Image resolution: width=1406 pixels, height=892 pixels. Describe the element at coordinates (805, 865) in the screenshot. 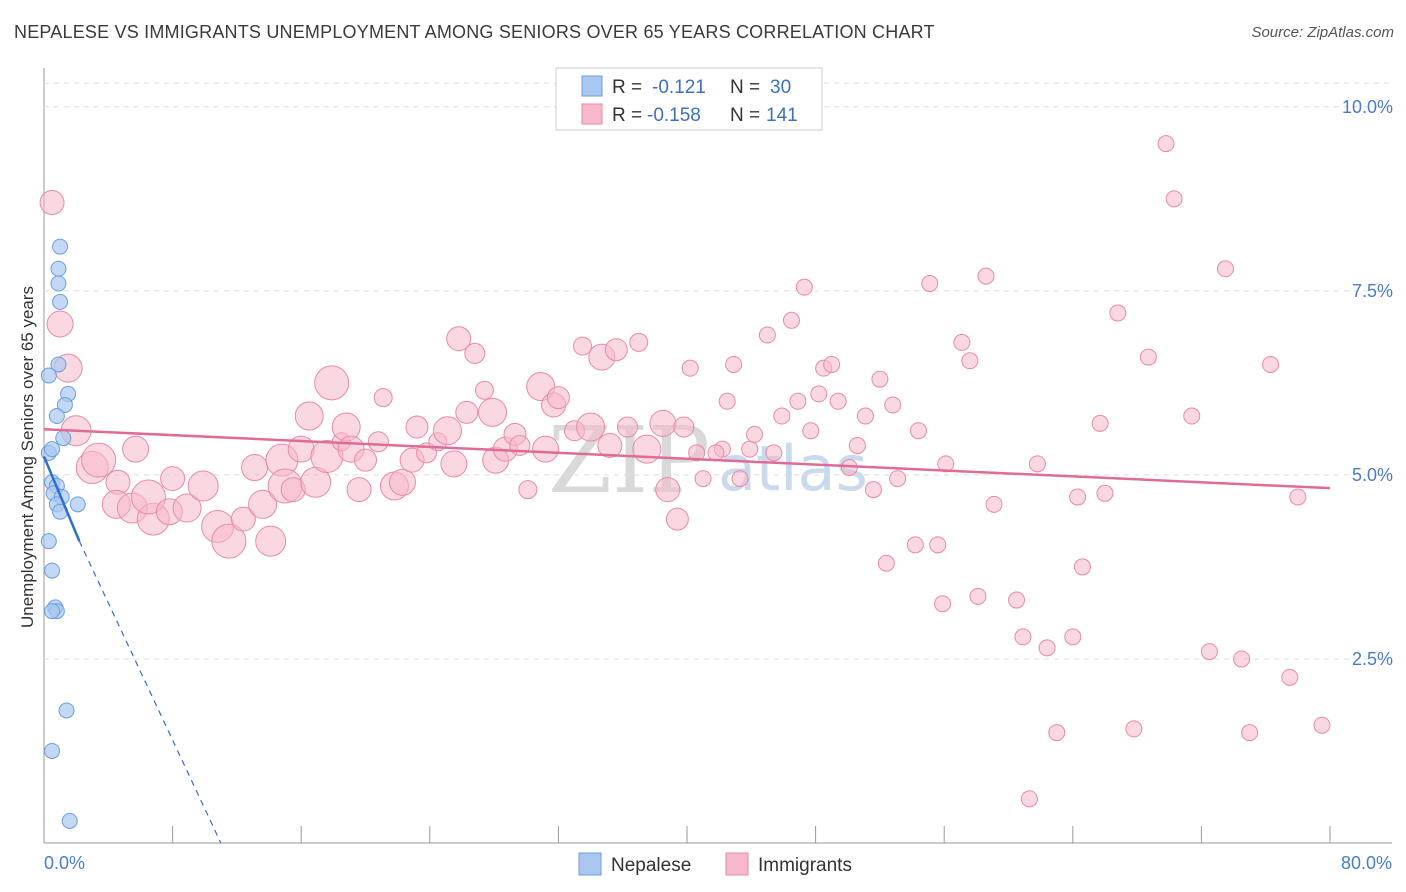

I see `bottom-legend-immigrants: Immigrants` at that location.